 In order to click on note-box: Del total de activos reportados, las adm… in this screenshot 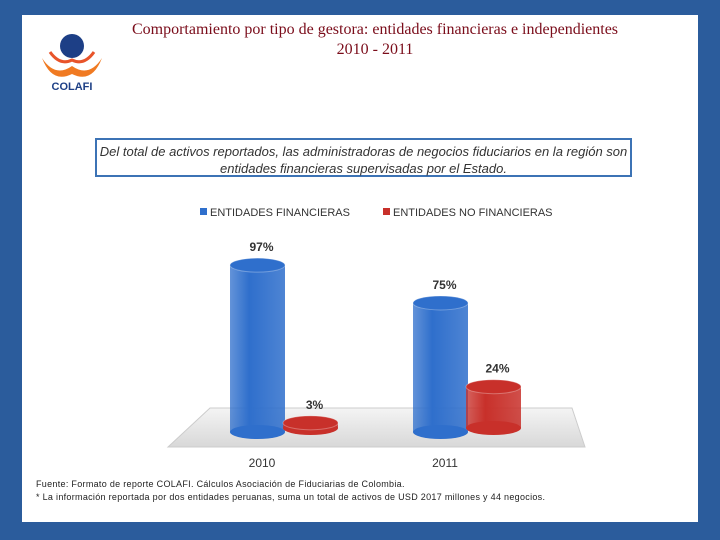, I will do `click(363, 157)`.